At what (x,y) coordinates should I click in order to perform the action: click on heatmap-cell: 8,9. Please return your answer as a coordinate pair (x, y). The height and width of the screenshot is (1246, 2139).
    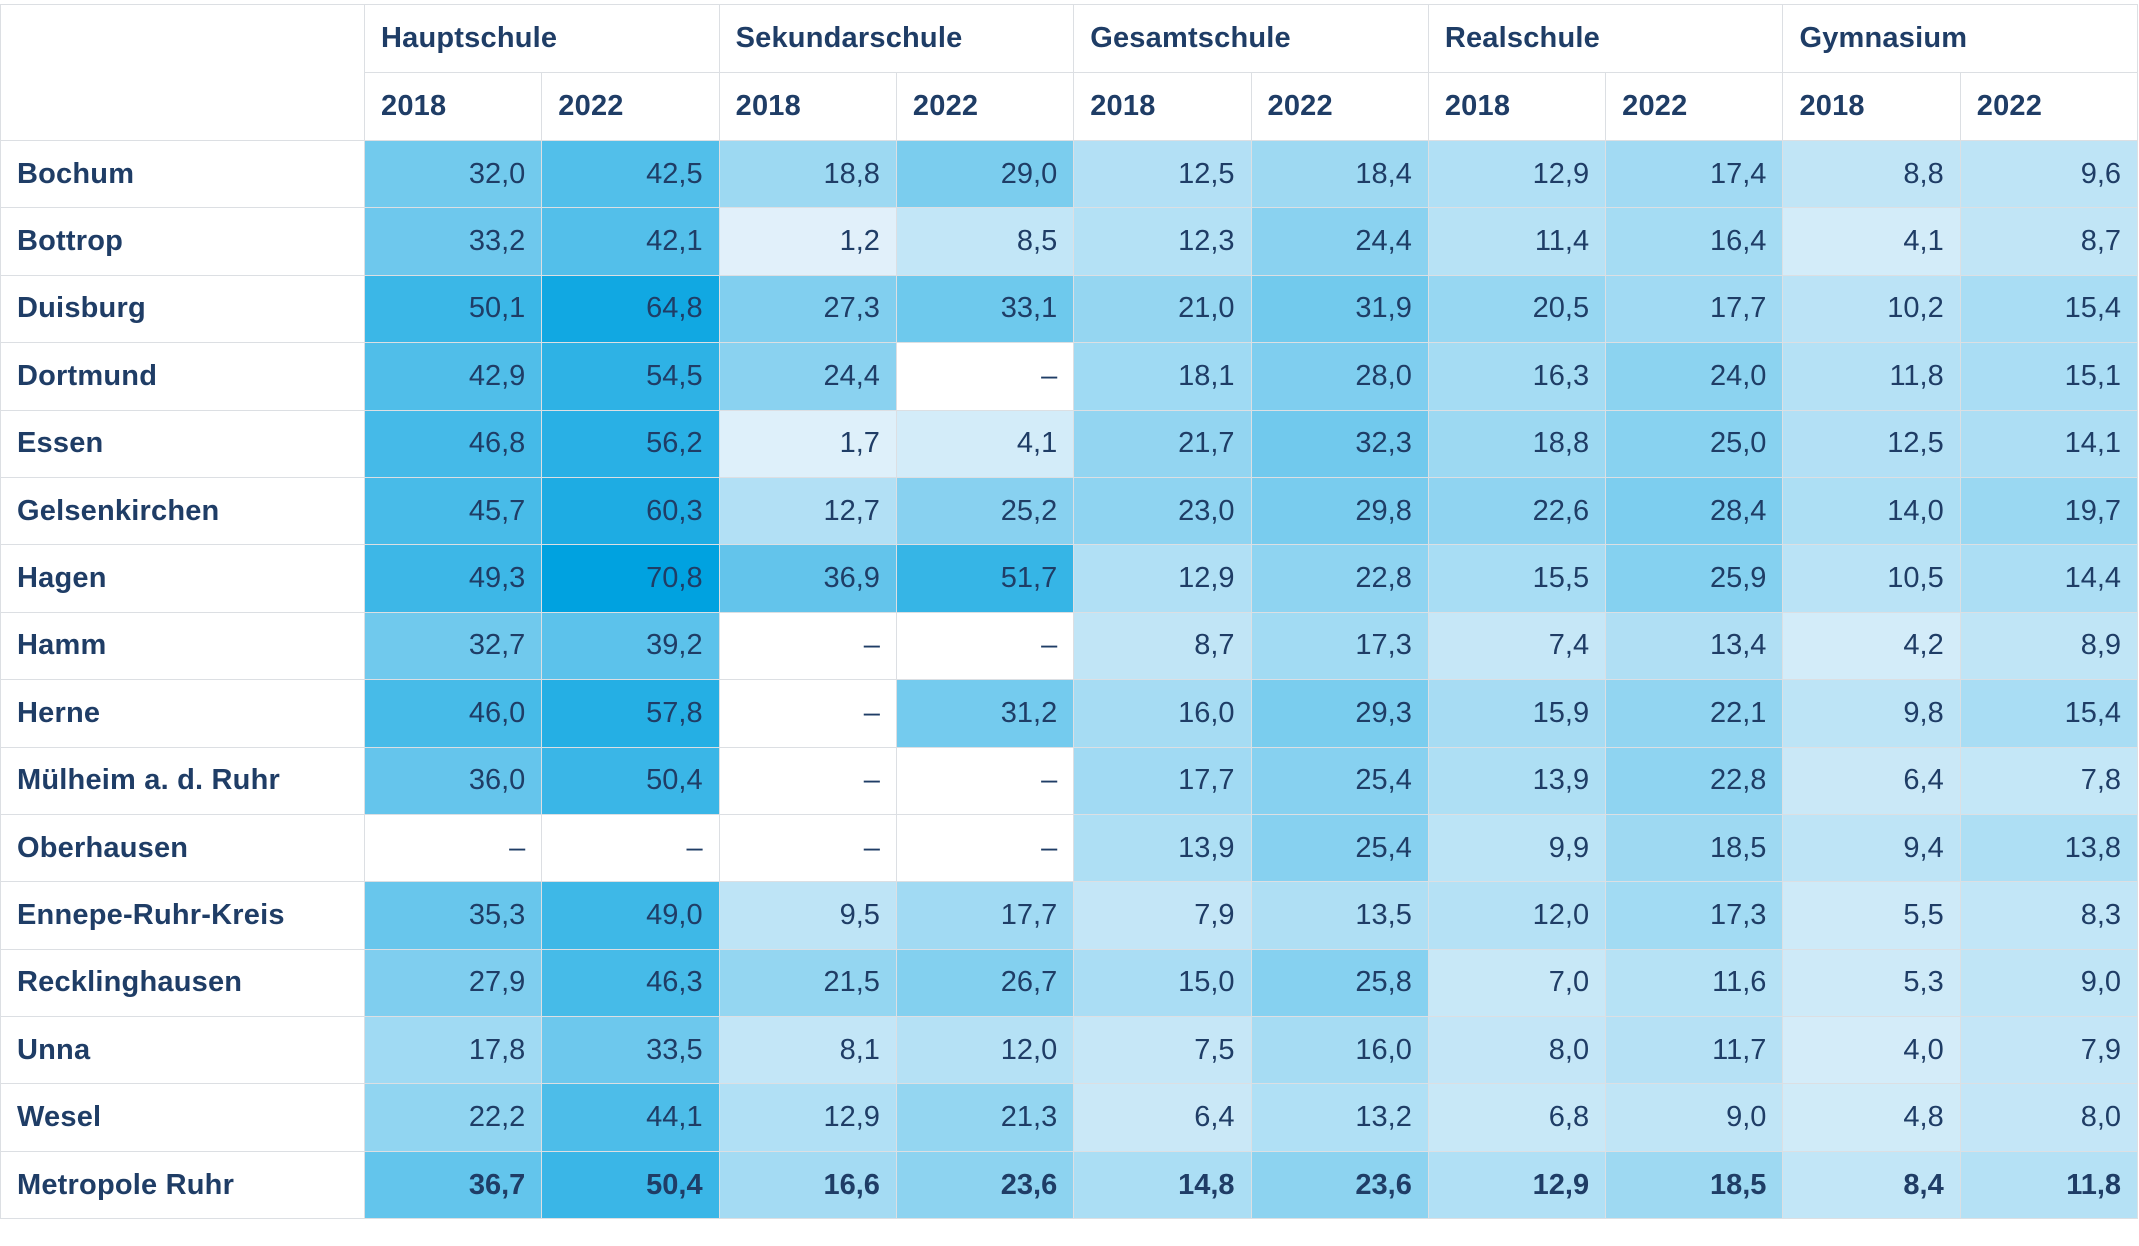
    Looking at the image, I should click on (2049, 646).